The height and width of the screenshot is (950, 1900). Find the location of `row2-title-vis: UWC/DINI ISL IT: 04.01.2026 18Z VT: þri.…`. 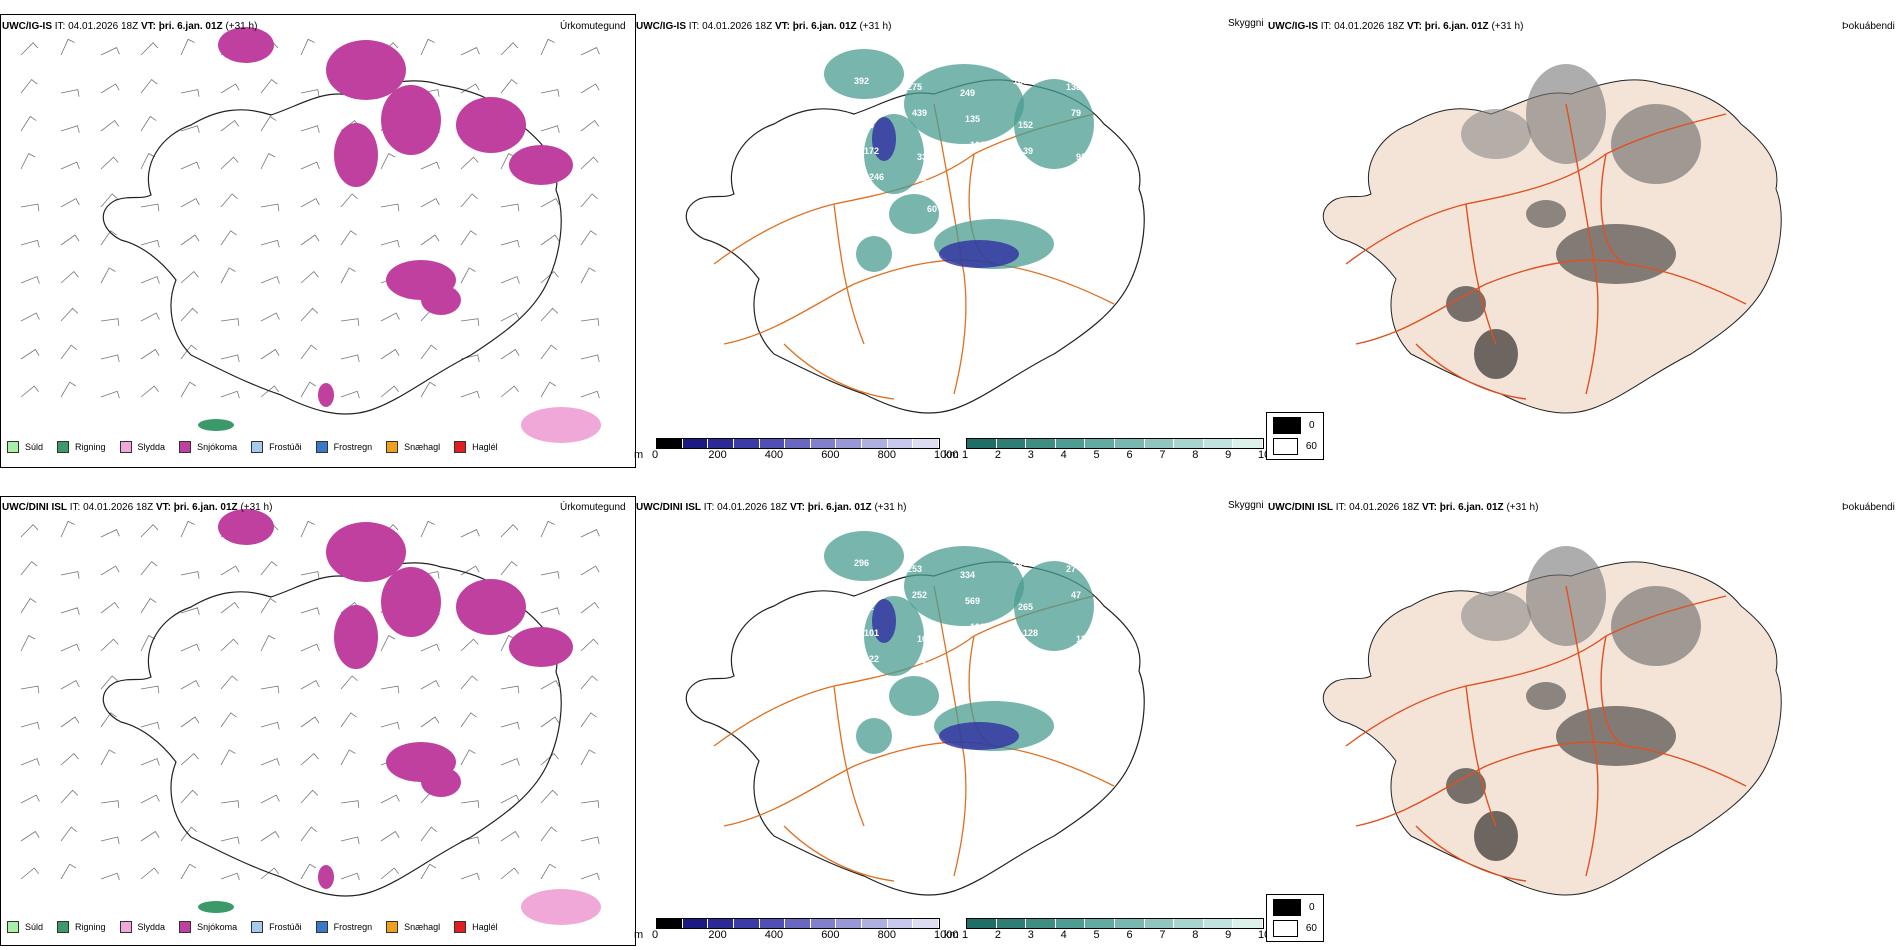

row2-title-vis: UWC/DINI ISL IT: 04.01.2026 18Z VT: þri.… is located at coordinates (771, 507).